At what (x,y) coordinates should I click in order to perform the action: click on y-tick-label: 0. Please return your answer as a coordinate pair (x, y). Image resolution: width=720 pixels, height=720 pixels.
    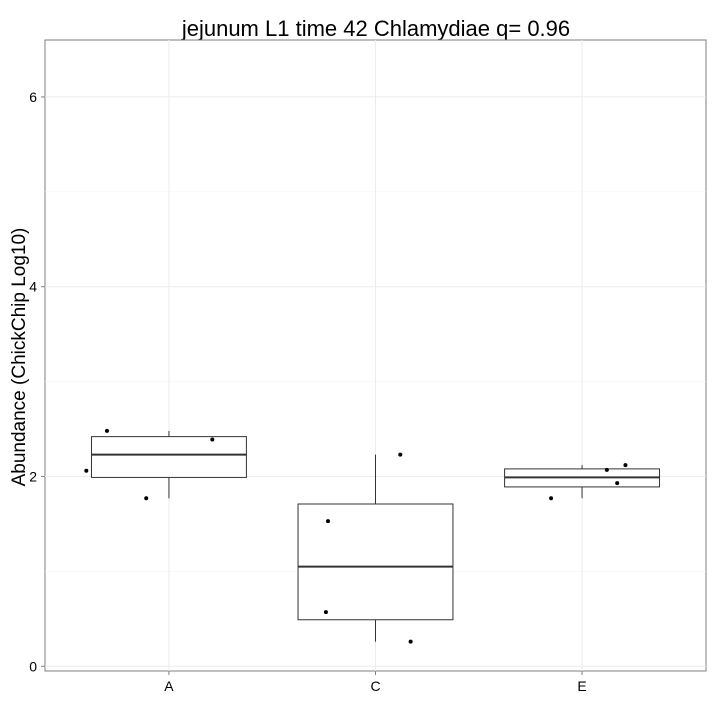
    Looking at the image, I should click on (33, 666).